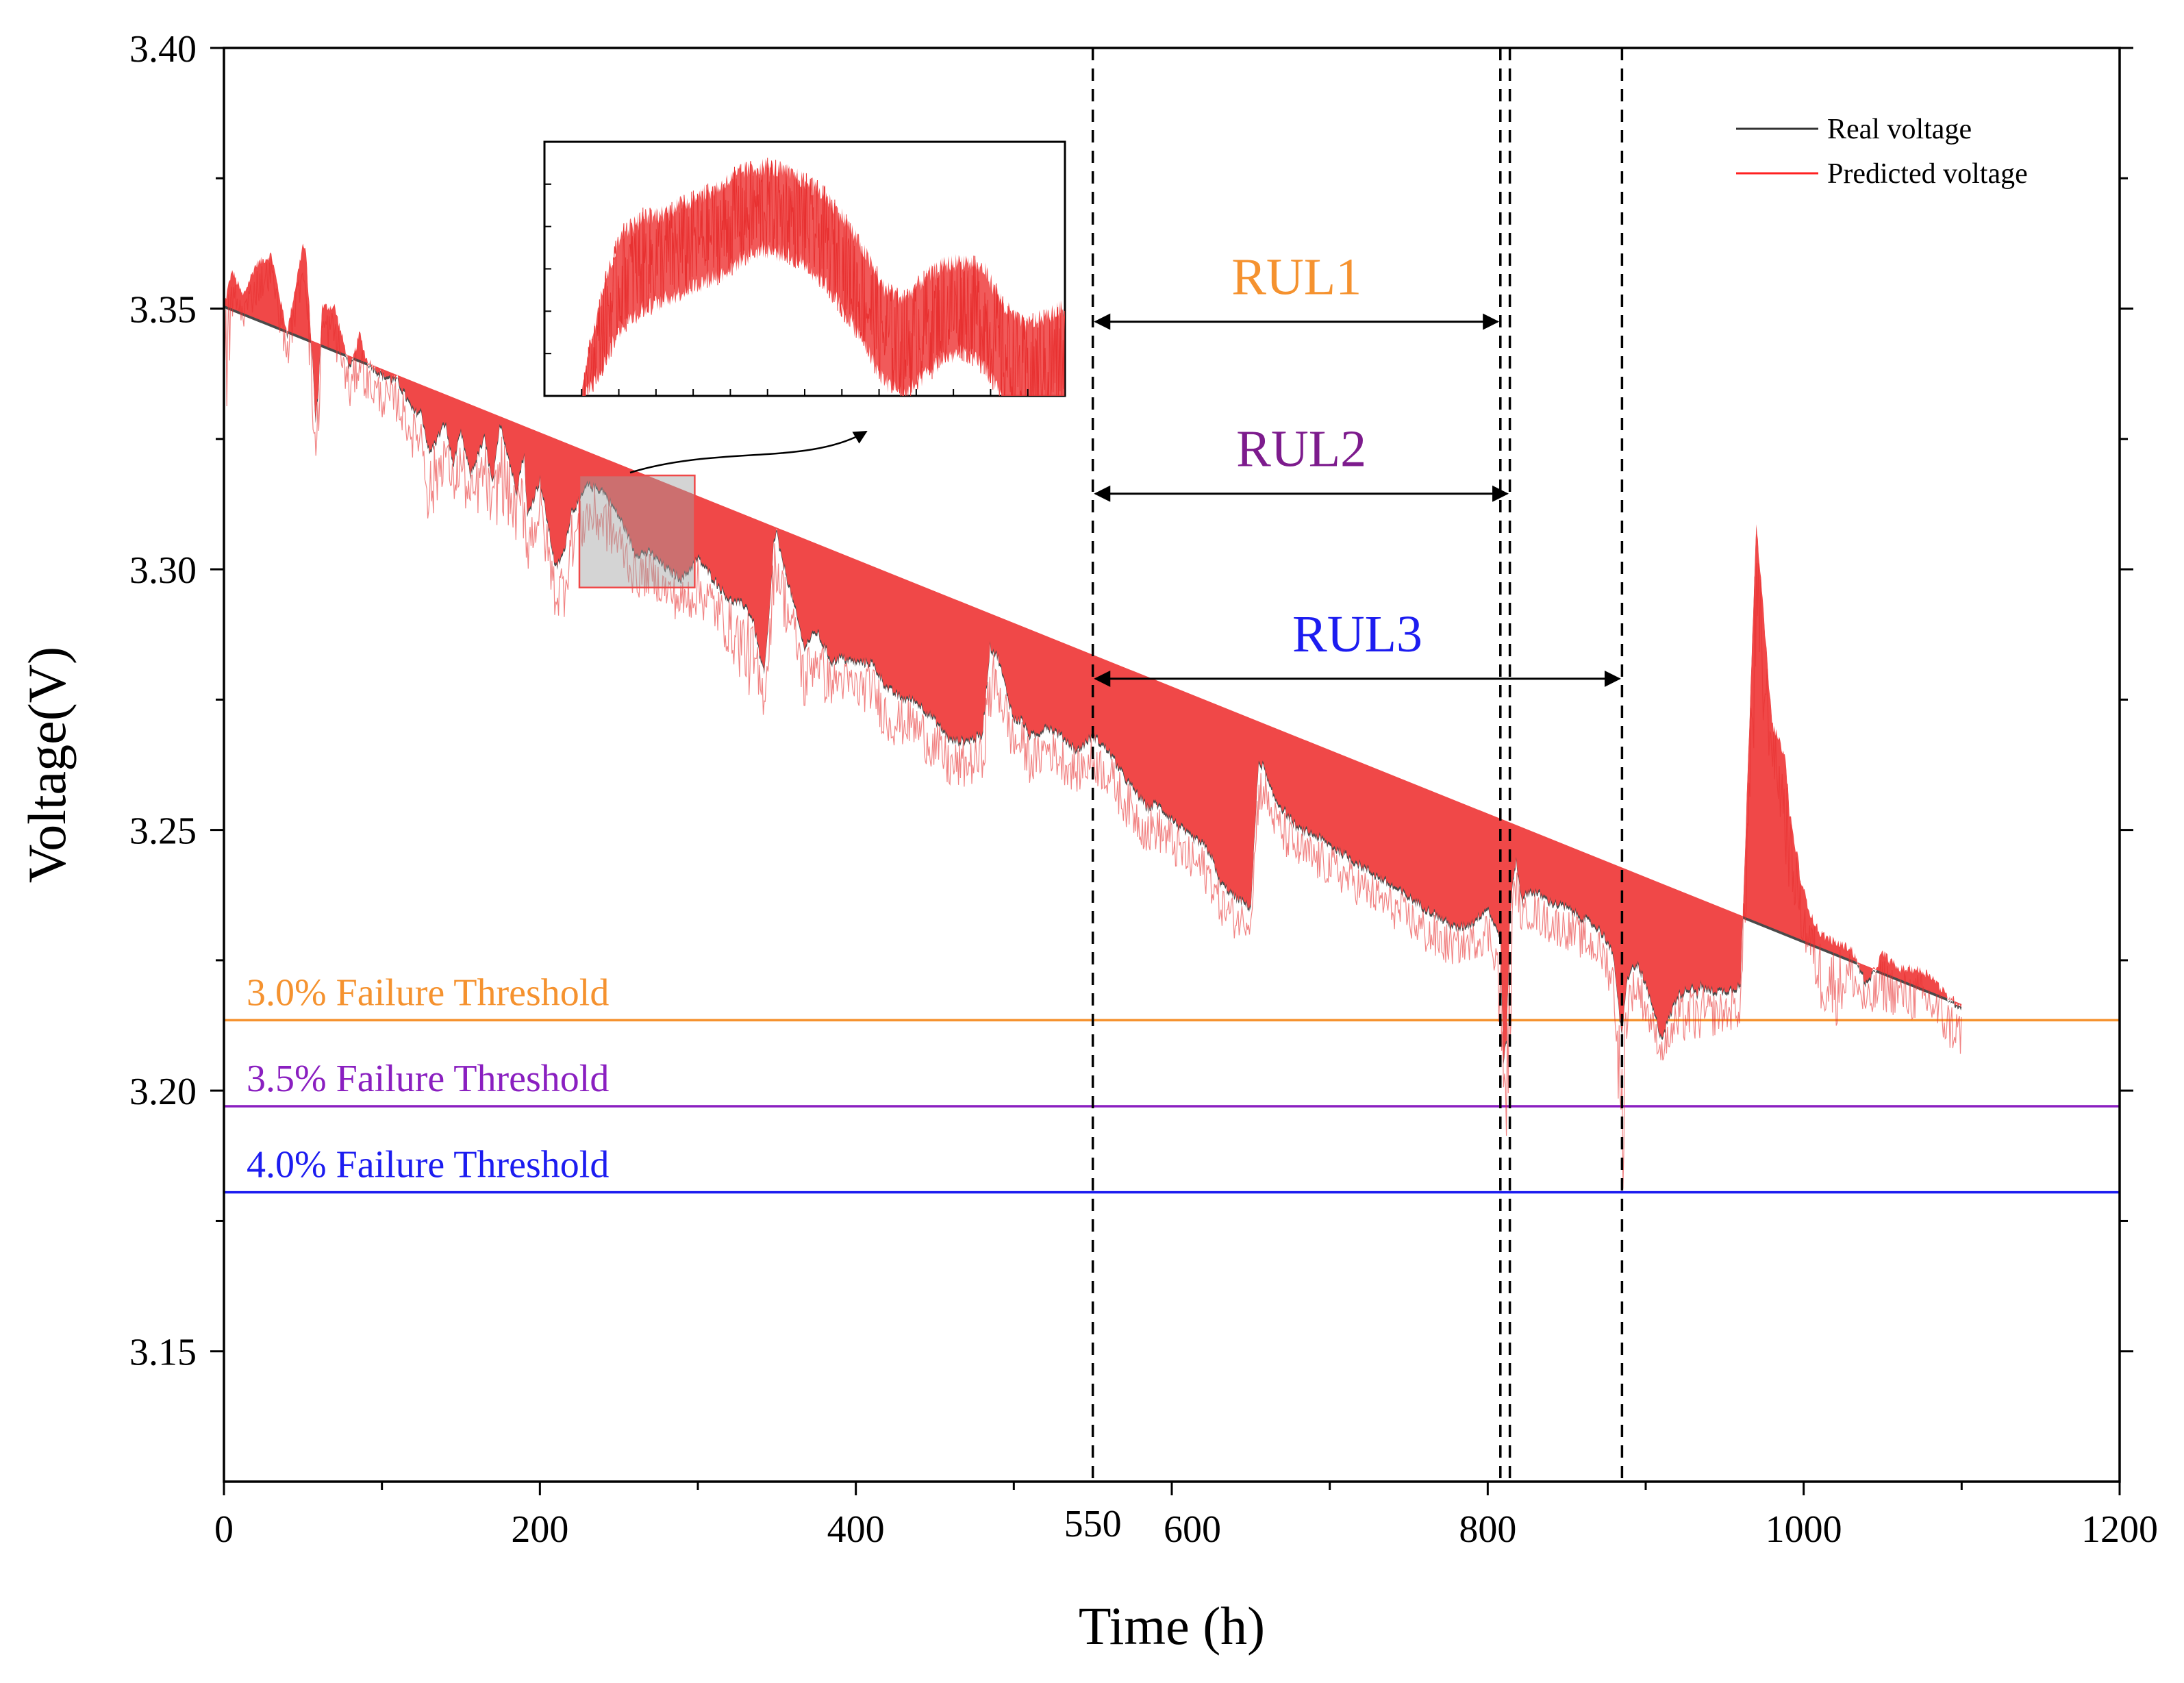  I want to click on legend-label-1: Real voltage, so click(1899, 129).